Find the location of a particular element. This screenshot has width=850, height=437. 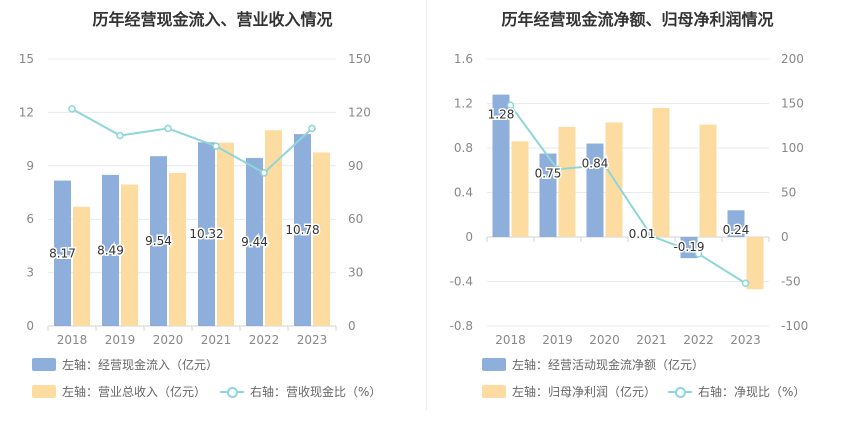

data-label-2021: 10.32 is located at coordinates (206, 234).